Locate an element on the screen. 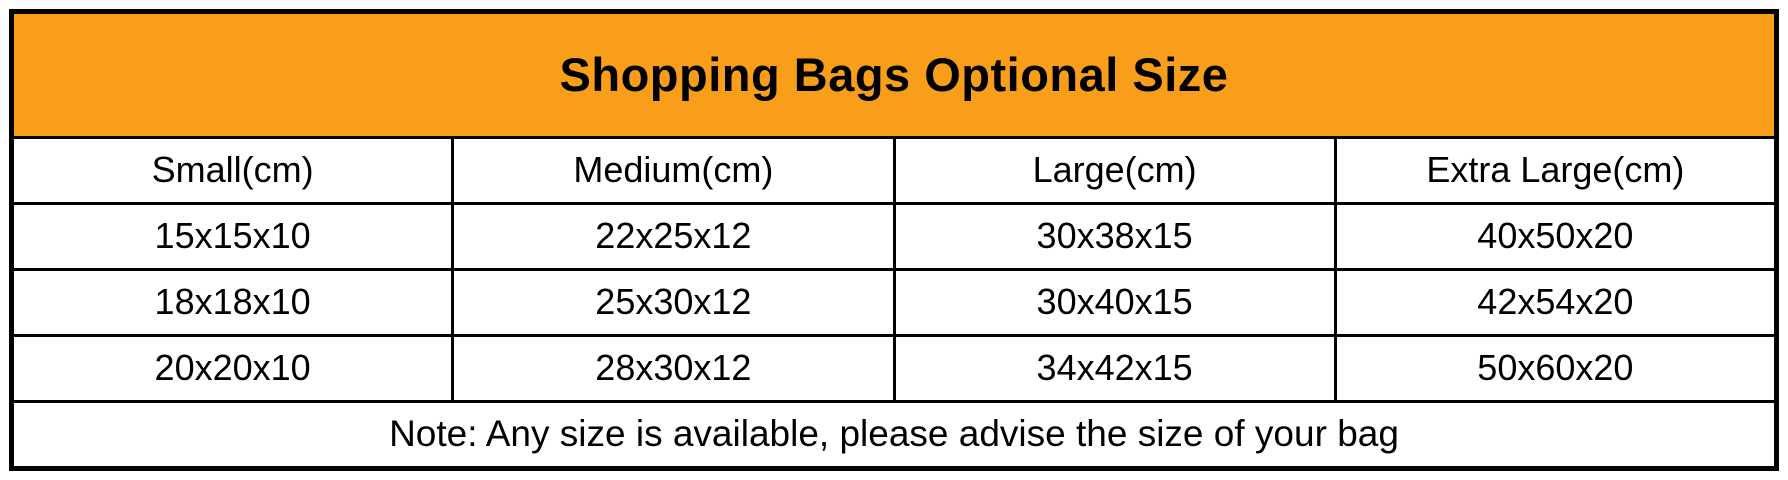 Image resolution: width=1788 pixels, height=480 pixels. table-cell: 15x15x10 is located at coordinates (232, 236).